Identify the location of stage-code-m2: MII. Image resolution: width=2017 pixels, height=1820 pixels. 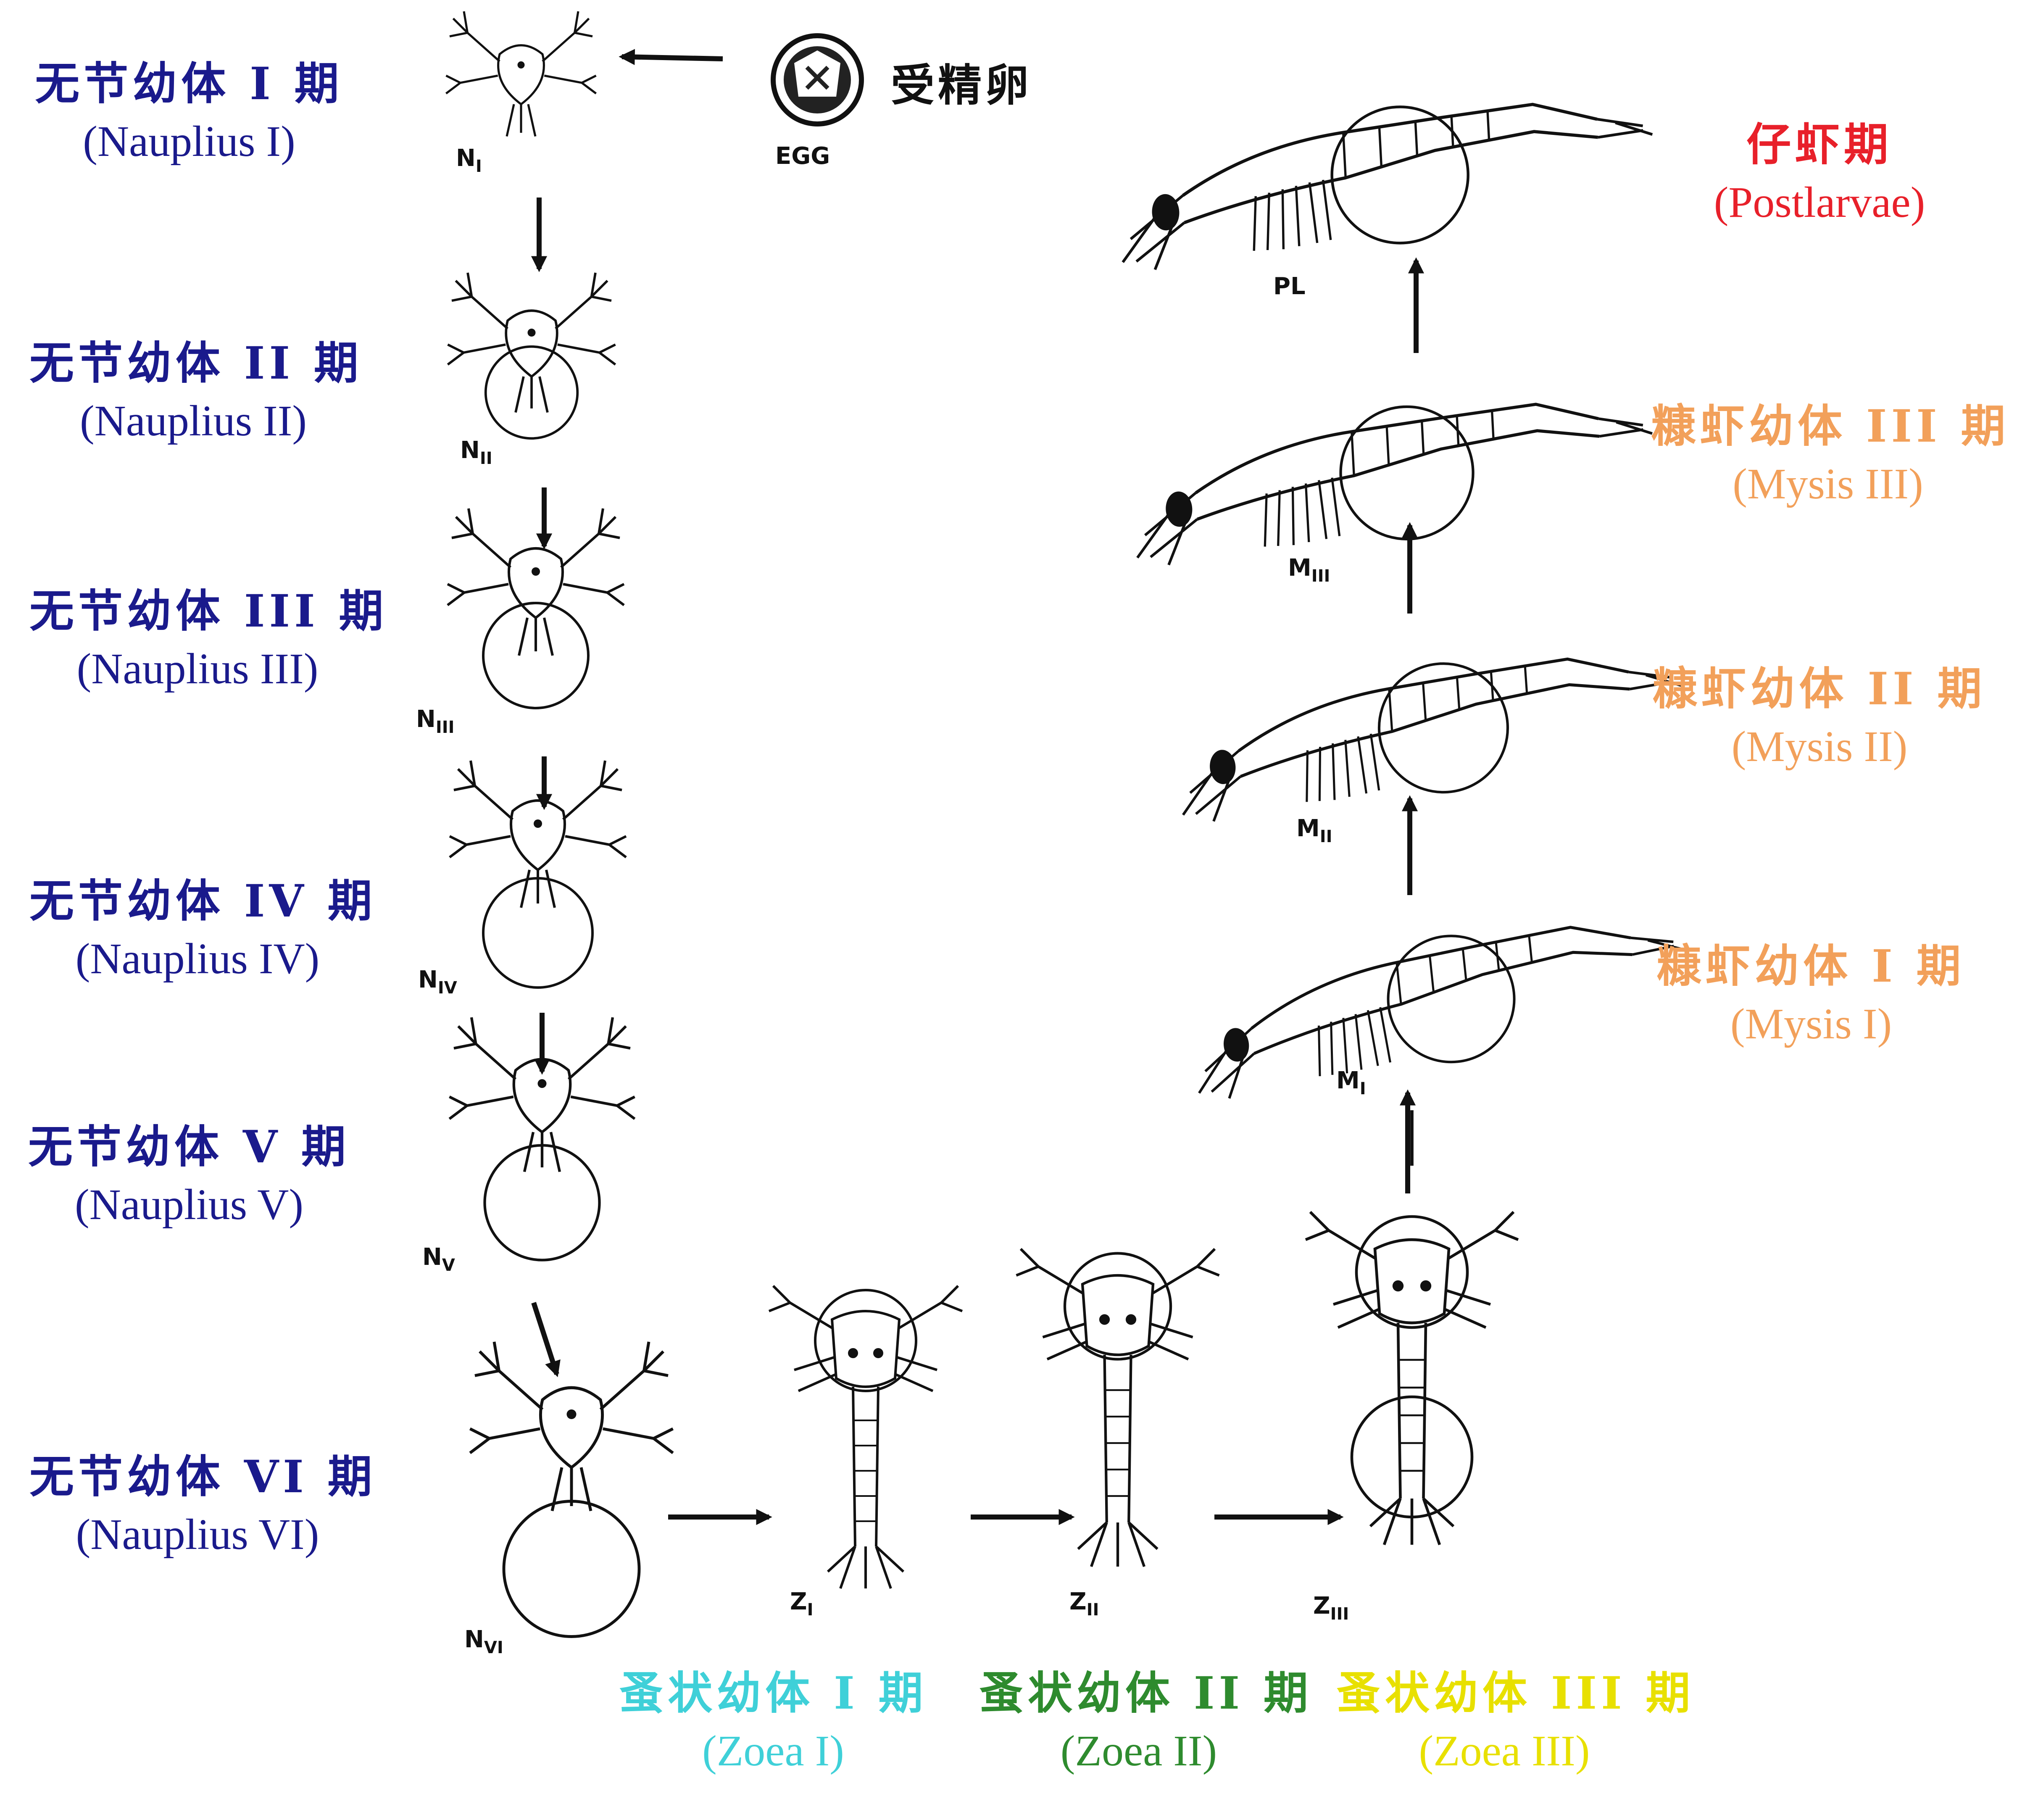
(1314, 830).